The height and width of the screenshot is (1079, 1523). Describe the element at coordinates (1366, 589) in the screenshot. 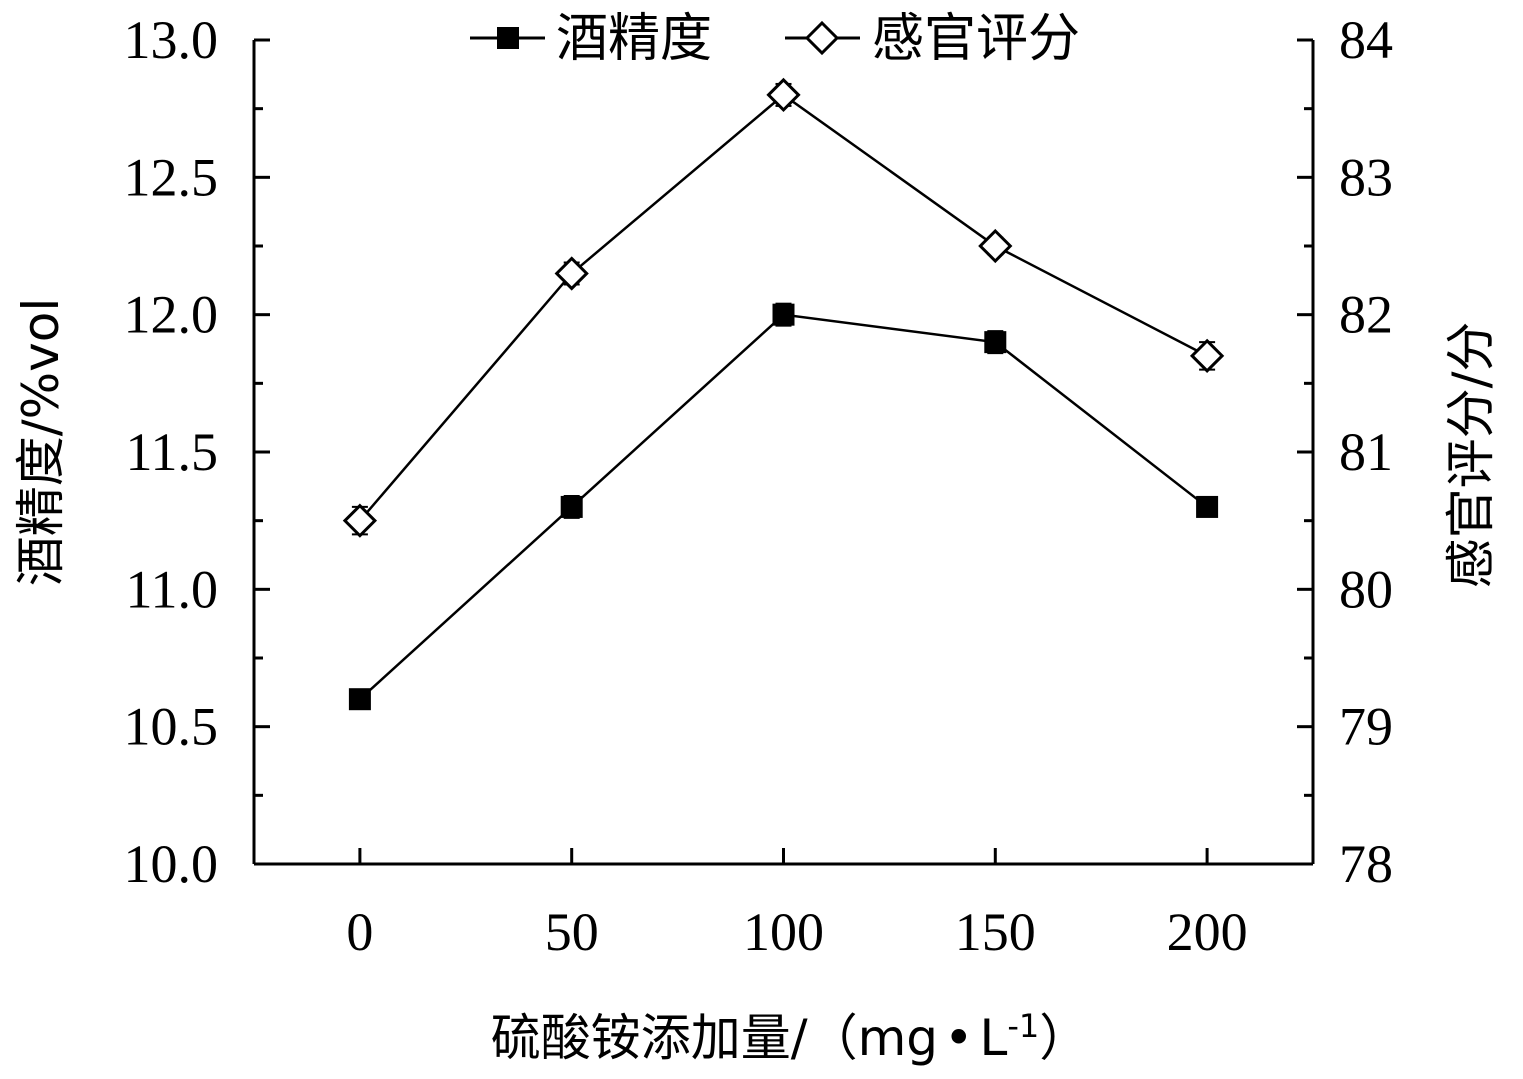

I see `y-right-tick-label: 80` at that location.